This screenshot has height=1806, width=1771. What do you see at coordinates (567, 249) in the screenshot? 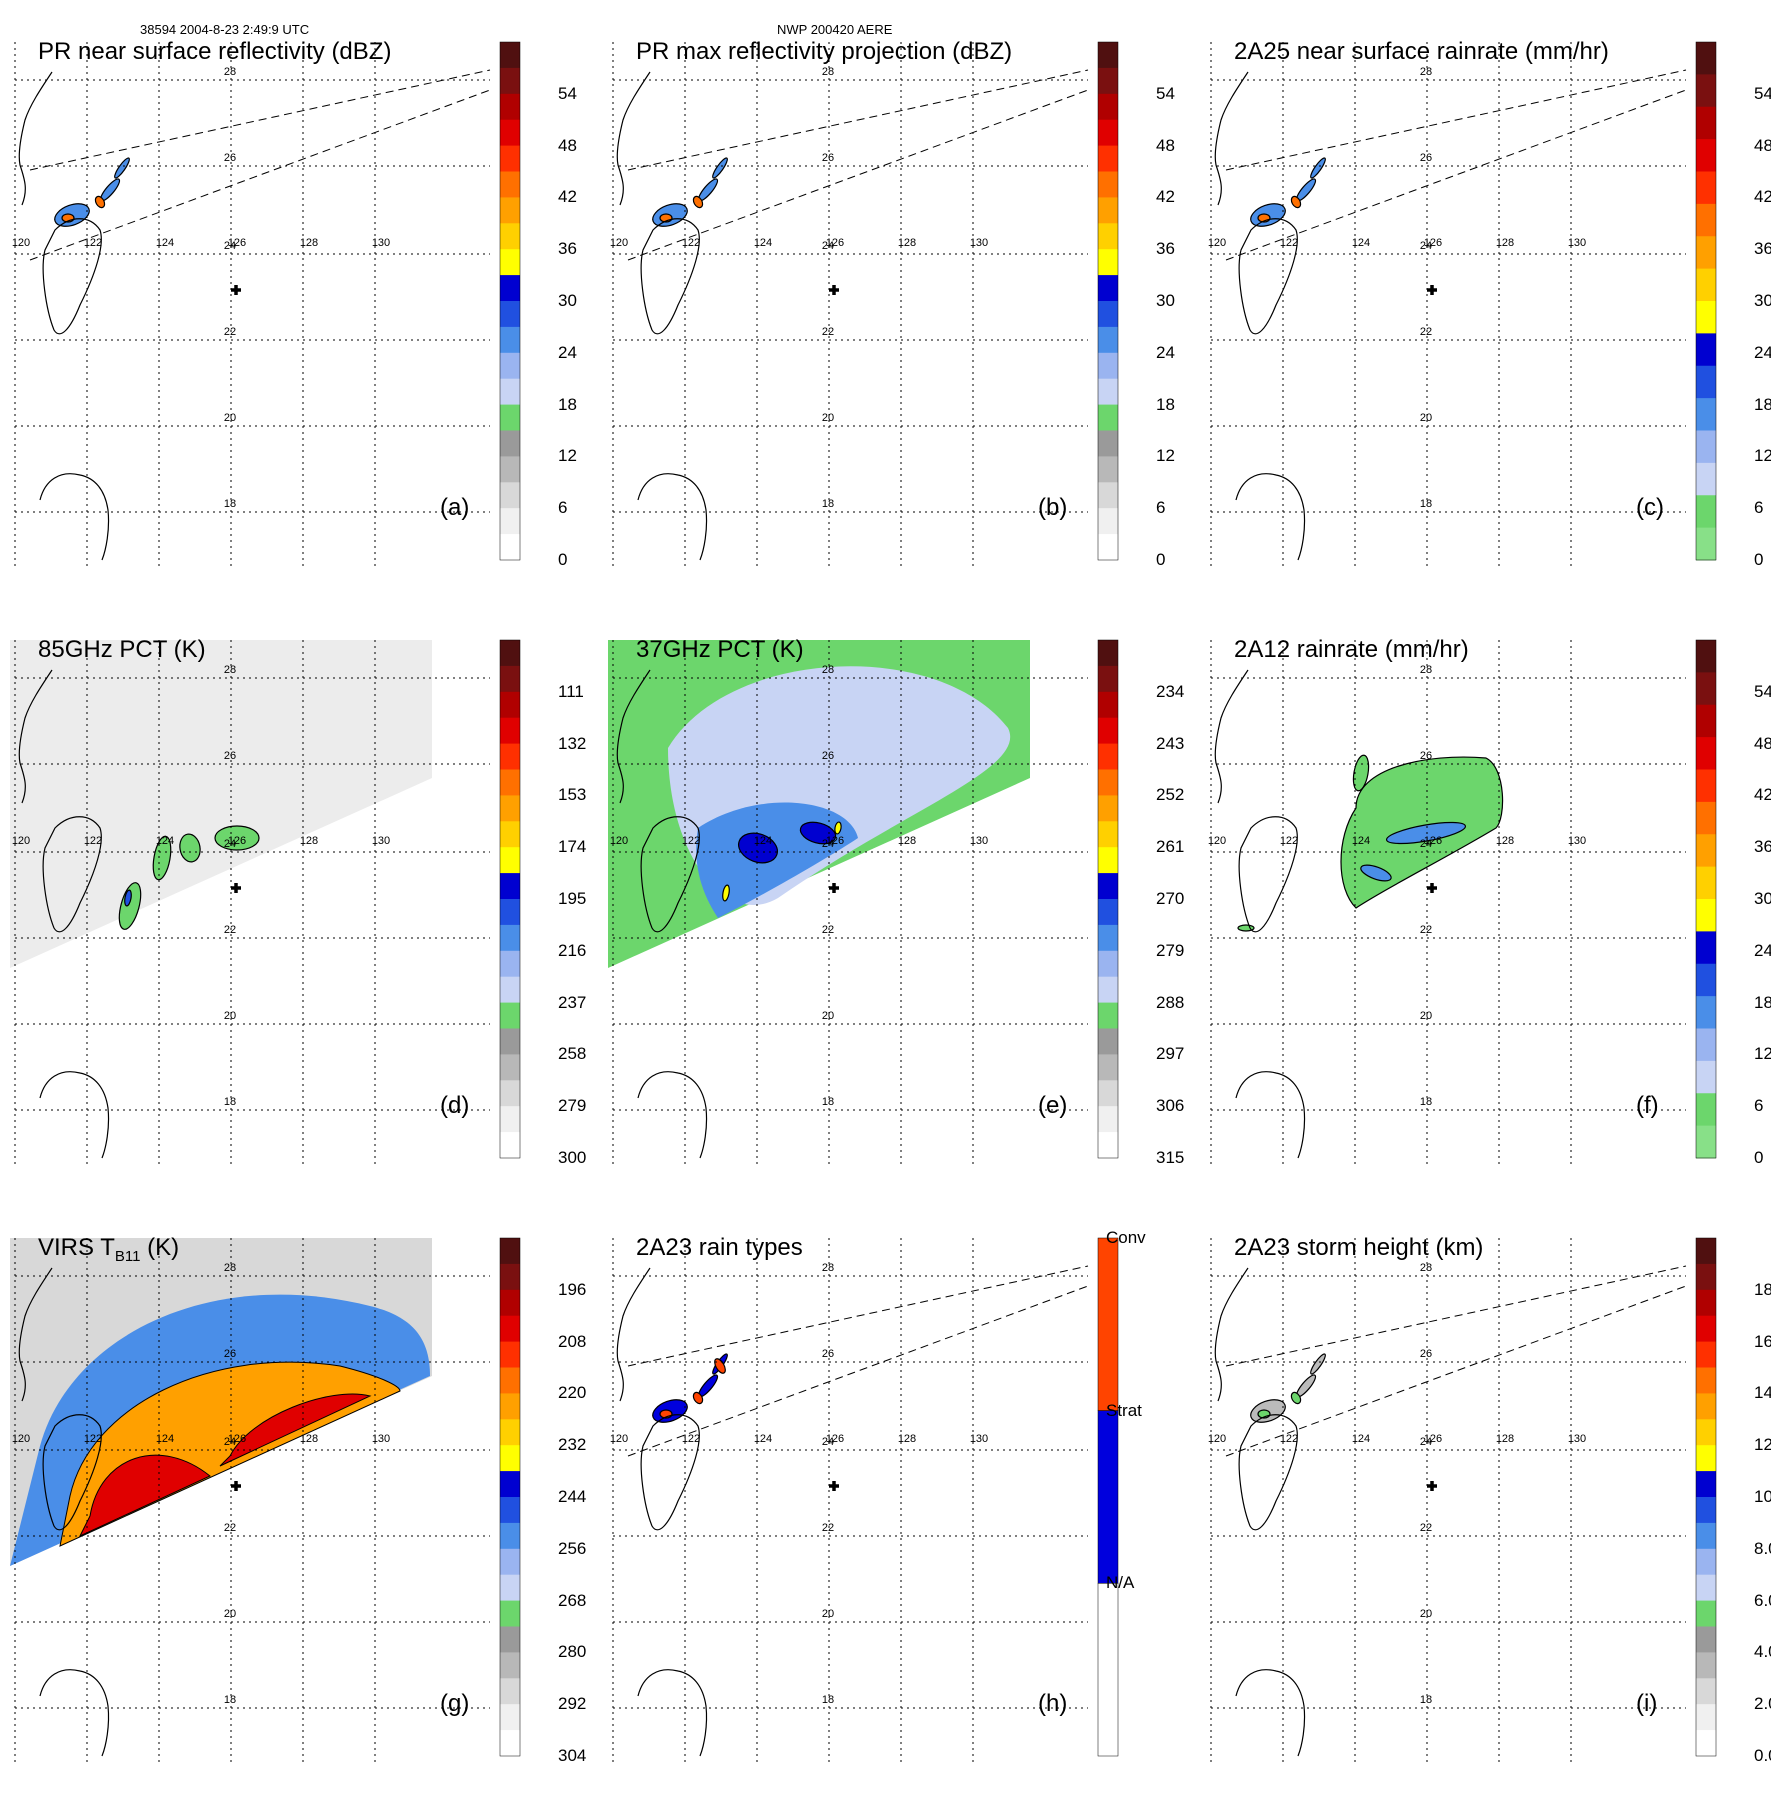
I see `colorbar-tick-label: 36` at bounding box center [567, 249].